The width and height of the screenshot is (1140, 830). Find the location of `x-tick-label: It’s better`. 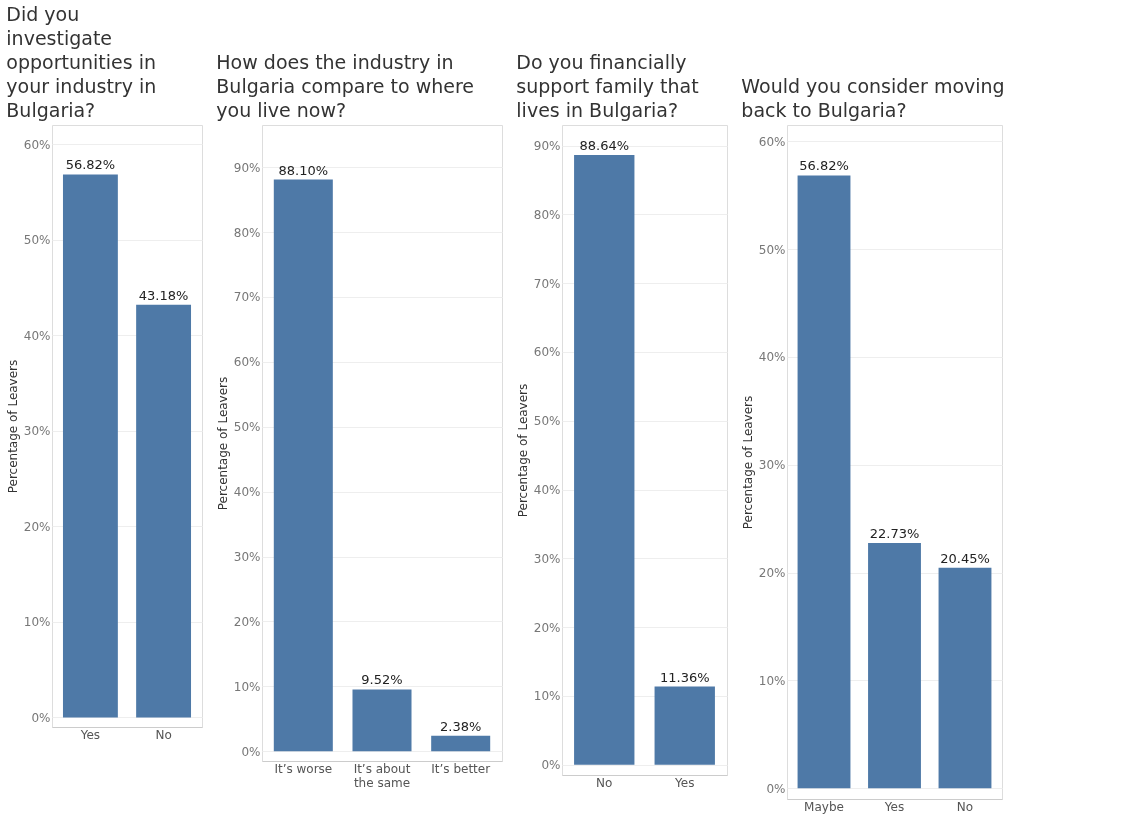

x-tick-label: It’s better is located at coordinates (461, 768).